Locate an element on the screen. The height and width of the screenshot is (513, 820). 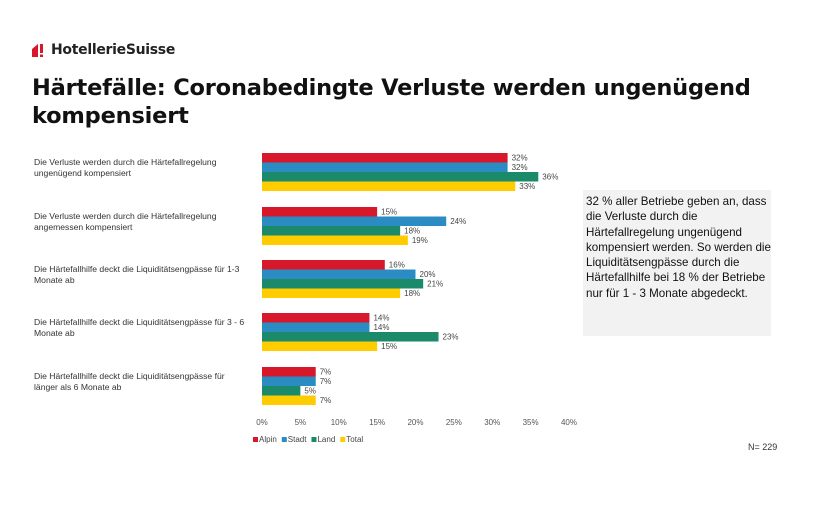
data-label: 33% is located at coordinates (527, 186).